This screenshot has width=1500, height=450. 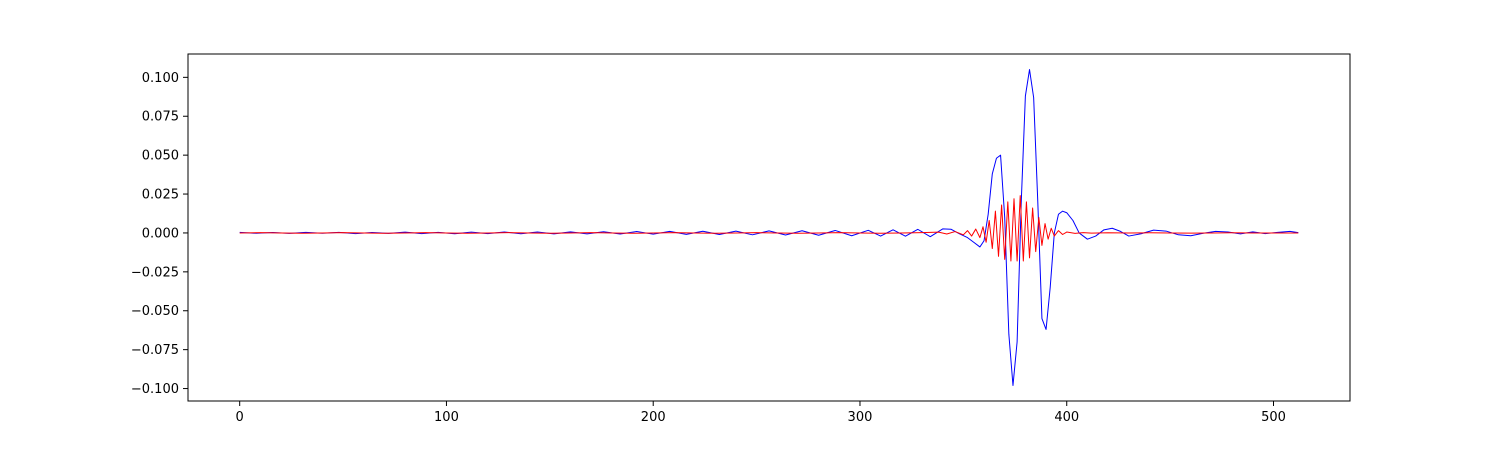 I want to click on x-tick-label: 200, so click(x=653, y=417).